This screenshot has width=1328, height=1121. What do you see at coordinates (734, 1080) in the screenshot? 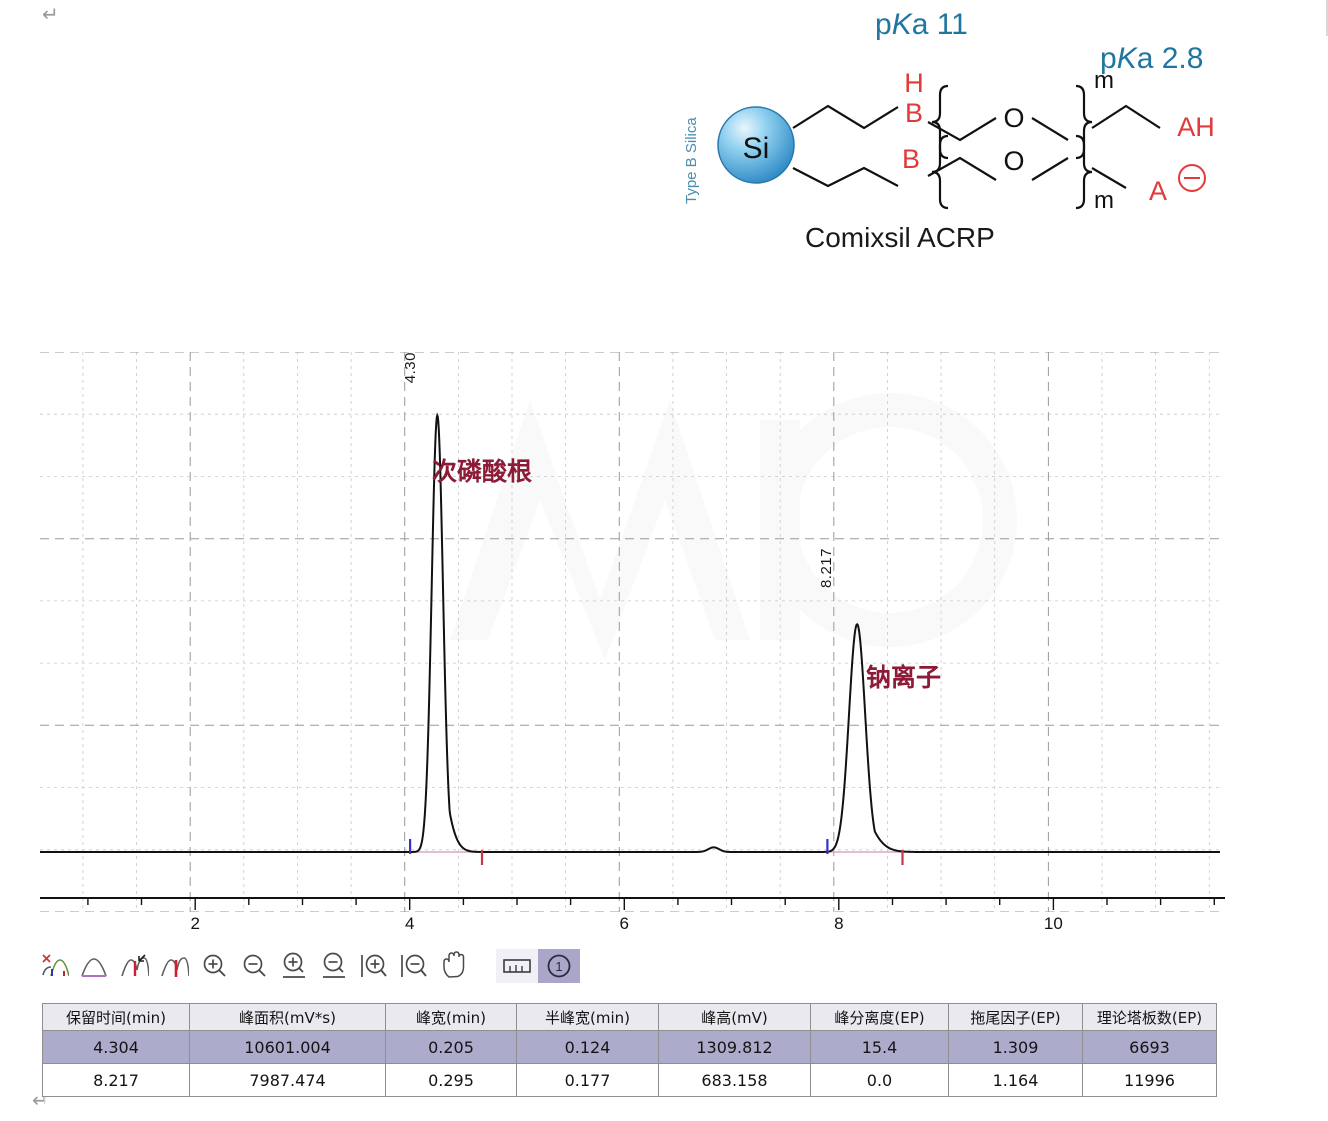
I see `table-cell: 683.158` at bounding box center [734, 1080].